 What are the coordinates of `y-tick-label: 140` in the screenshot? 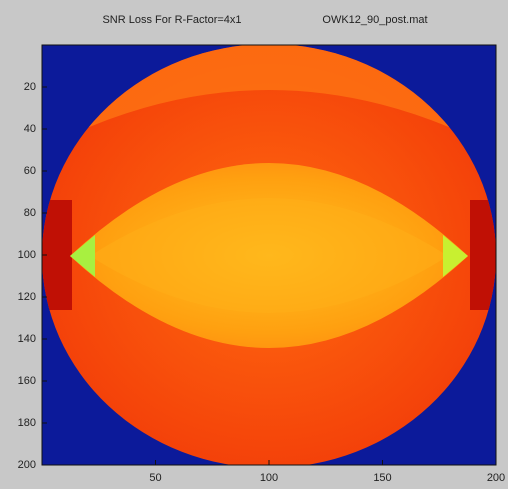 It's located at (27, 339).